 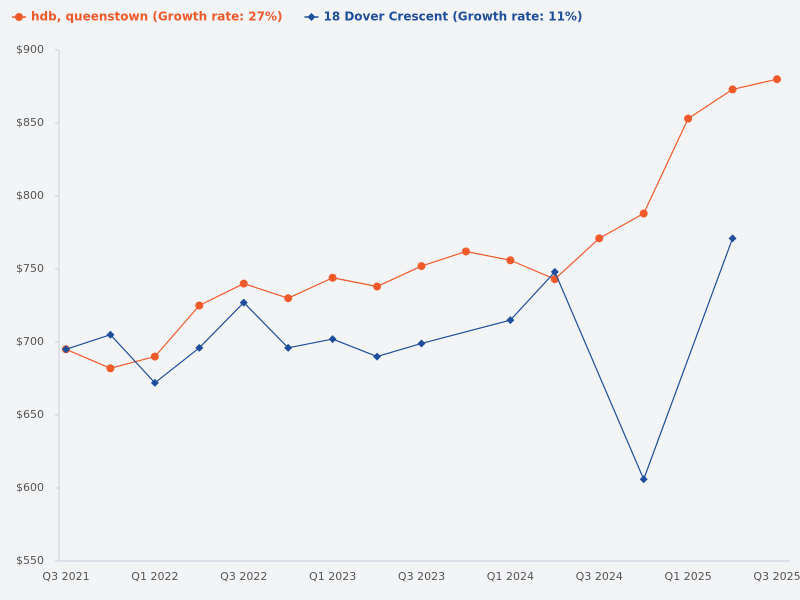 I want to click on y-tick-label: $550, so click(x=30, y=560).